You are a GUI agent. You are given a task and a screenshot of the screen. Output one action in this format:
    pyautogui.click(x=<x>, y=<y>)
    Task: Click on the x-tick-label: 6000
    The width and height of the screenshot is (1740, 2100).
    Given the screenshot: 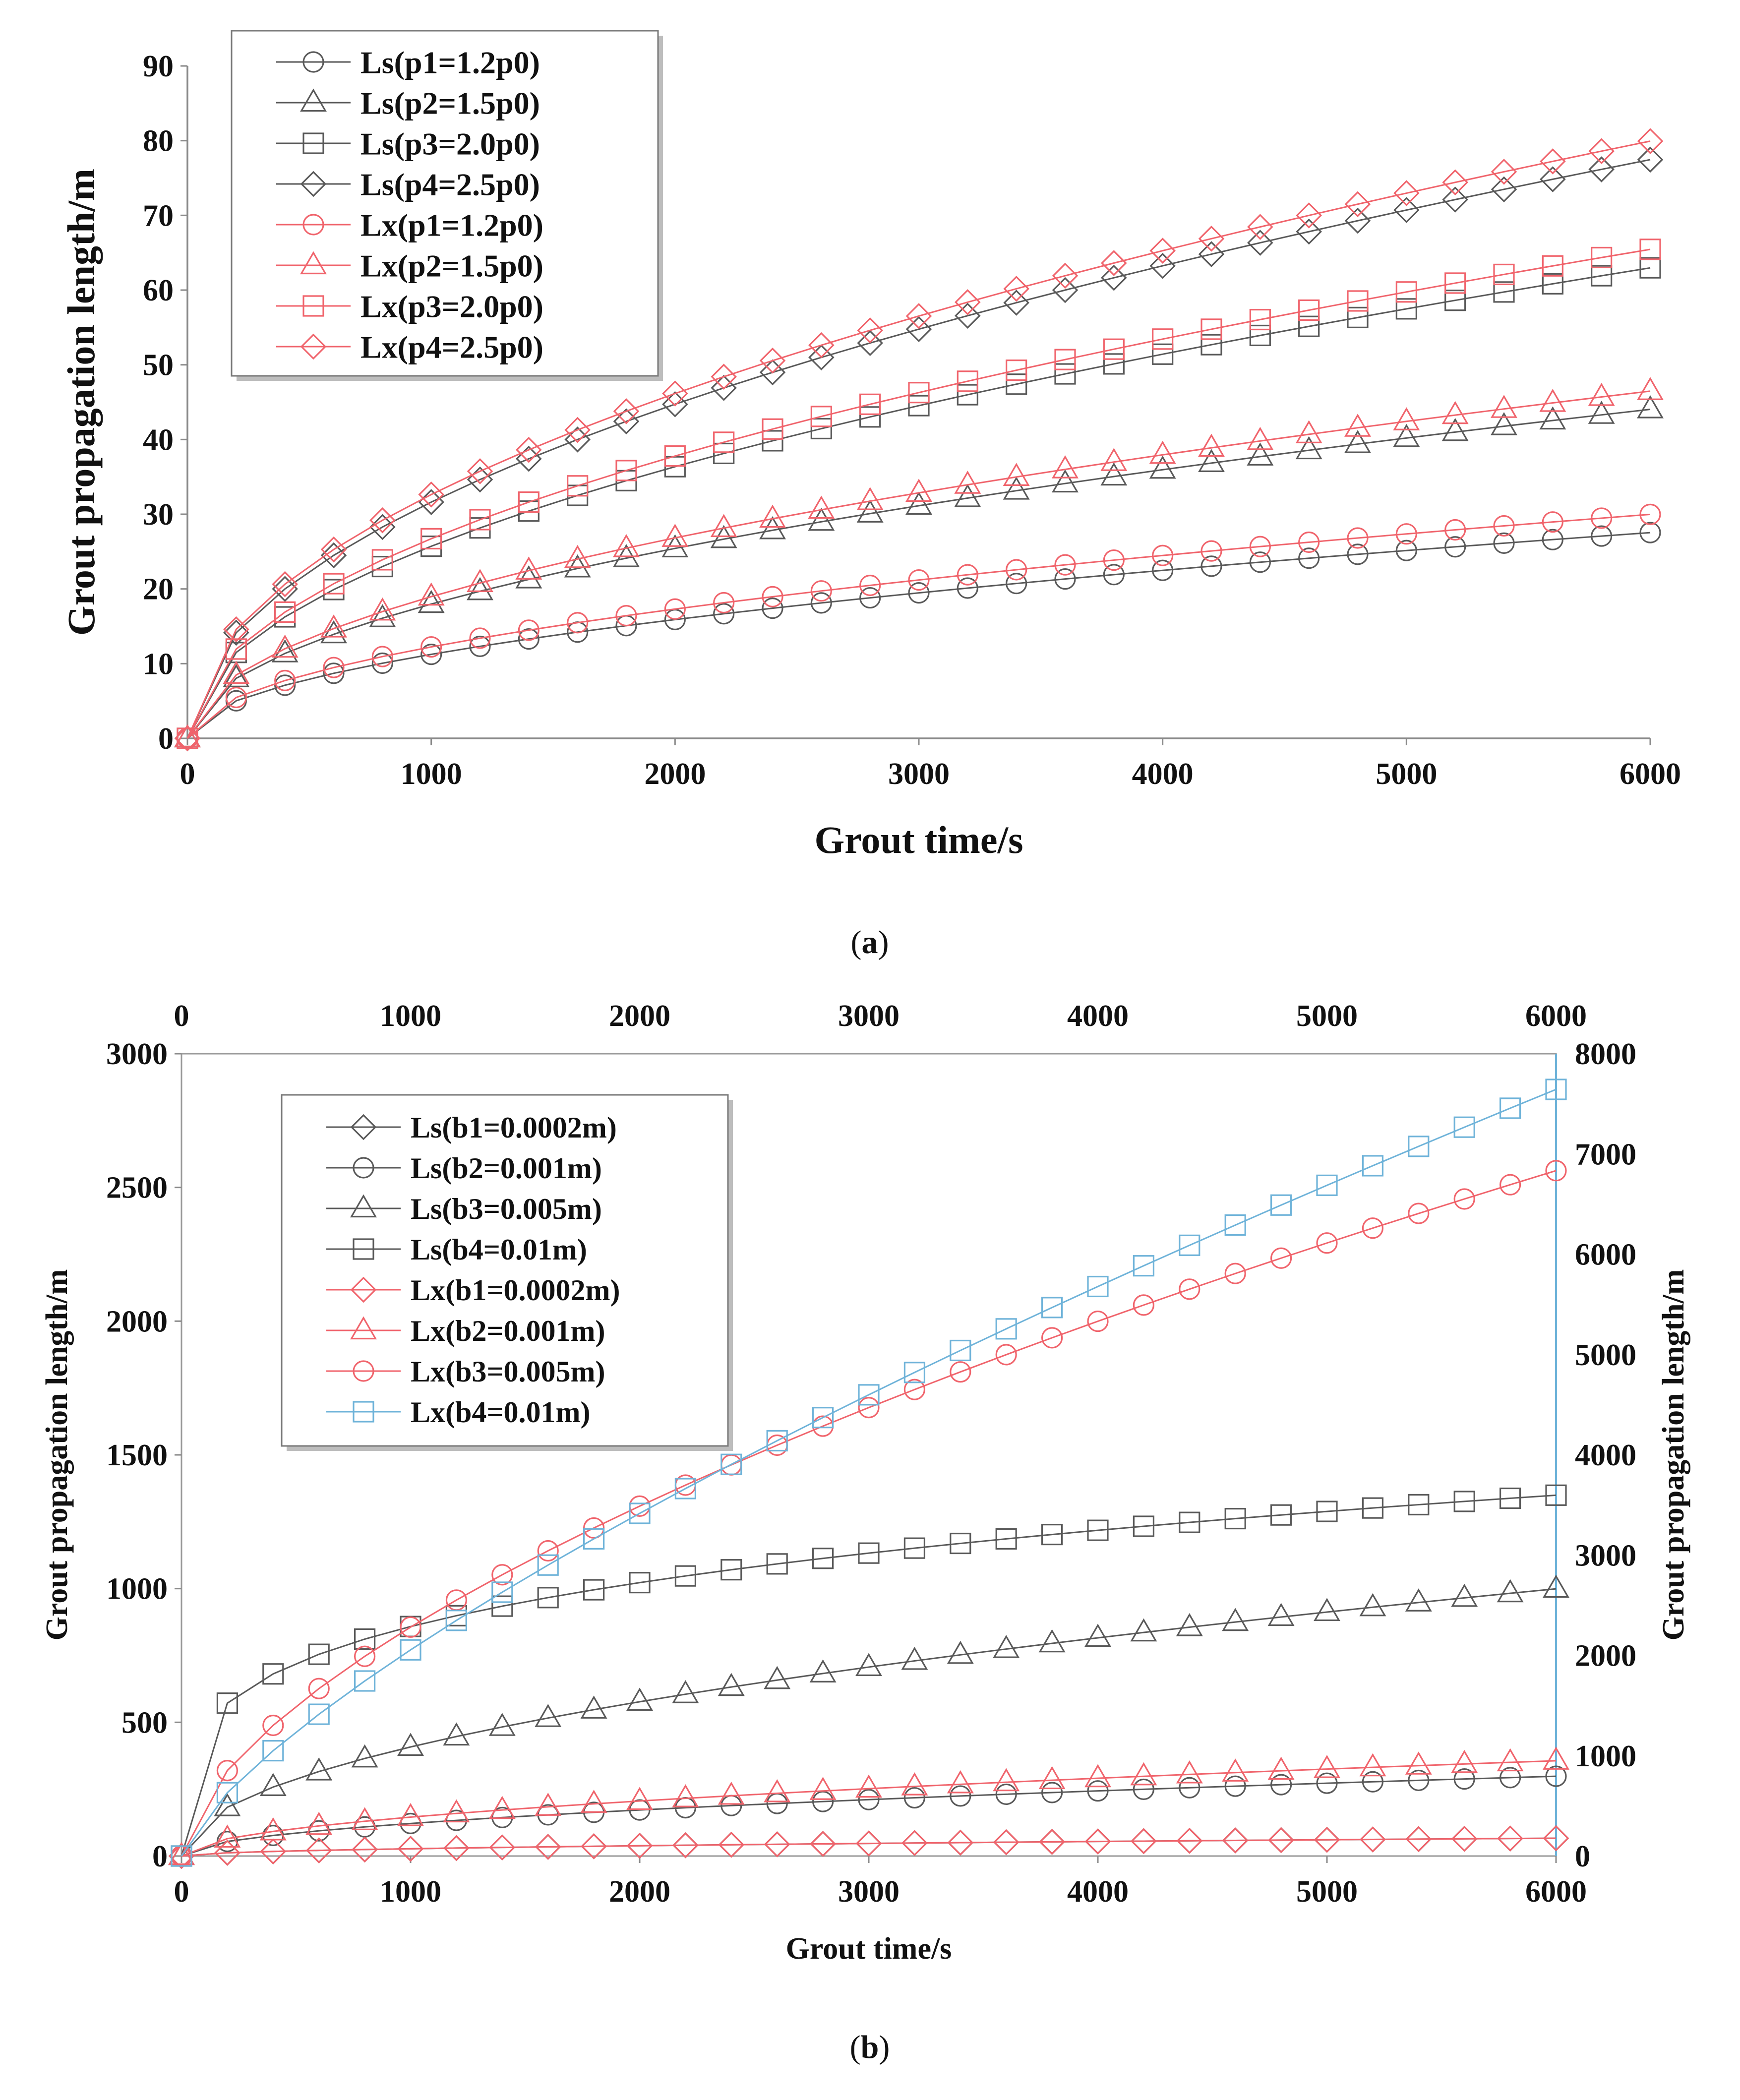 What is the action you would take?
    pyautogui.click(x=1556, y=1892)
    